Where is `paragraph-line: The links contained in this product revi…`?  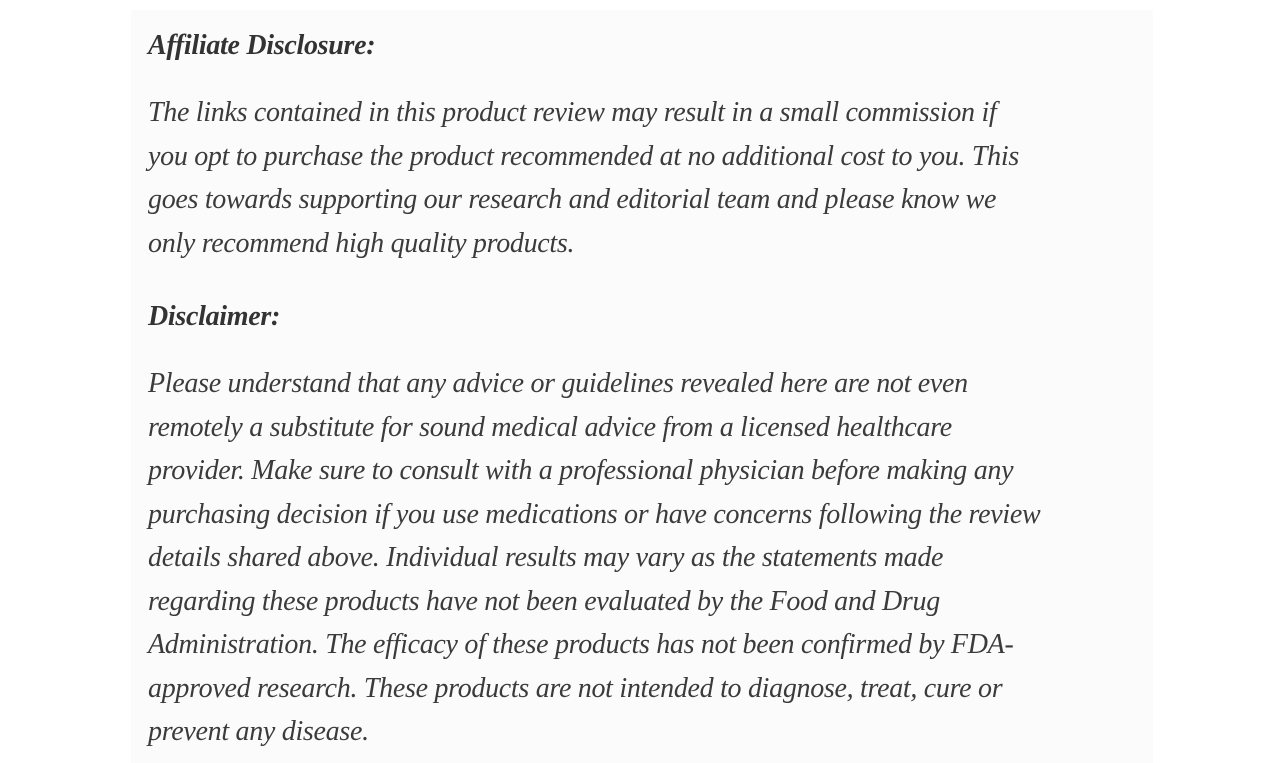 paragraph-line: The links contained in this product revi… is located at coordinates (572, 112).